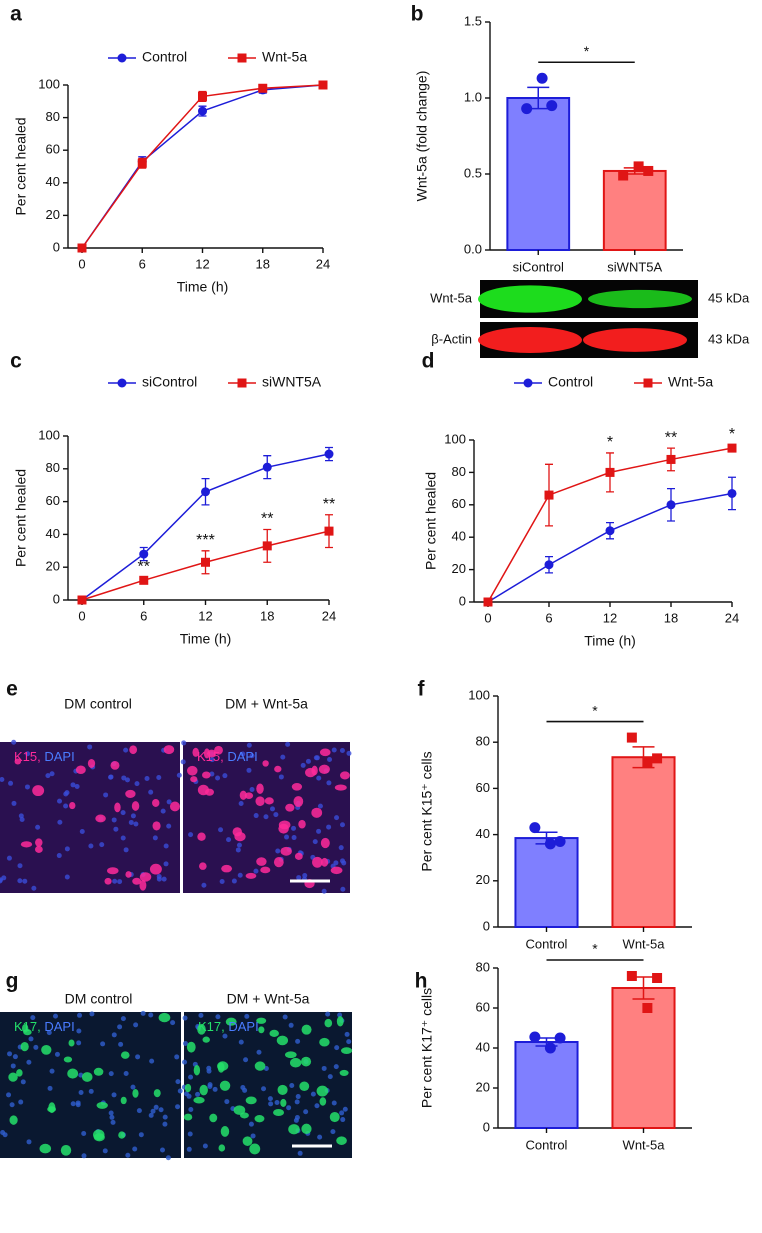  Describe the element at coordinates (59, 756) in the screenshot. I see `stain-dapi: DAPI` at that location.